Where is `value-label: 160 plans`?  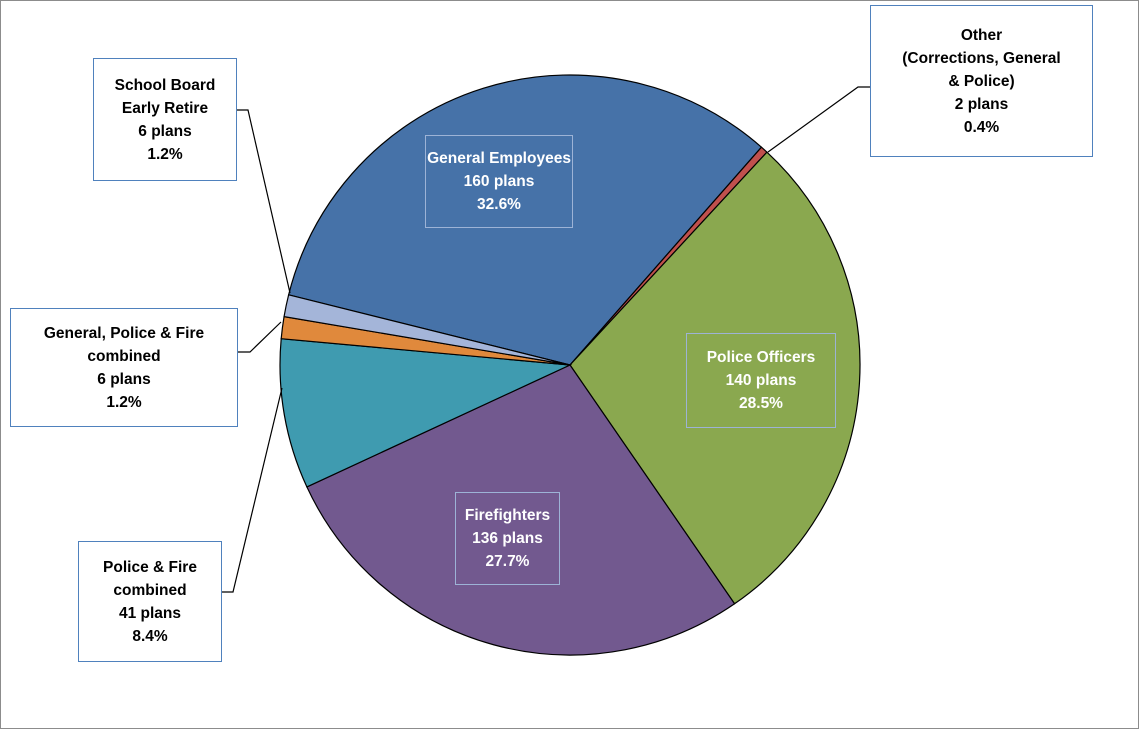
value-label: 160 plans is located at coordinates (499, 181).